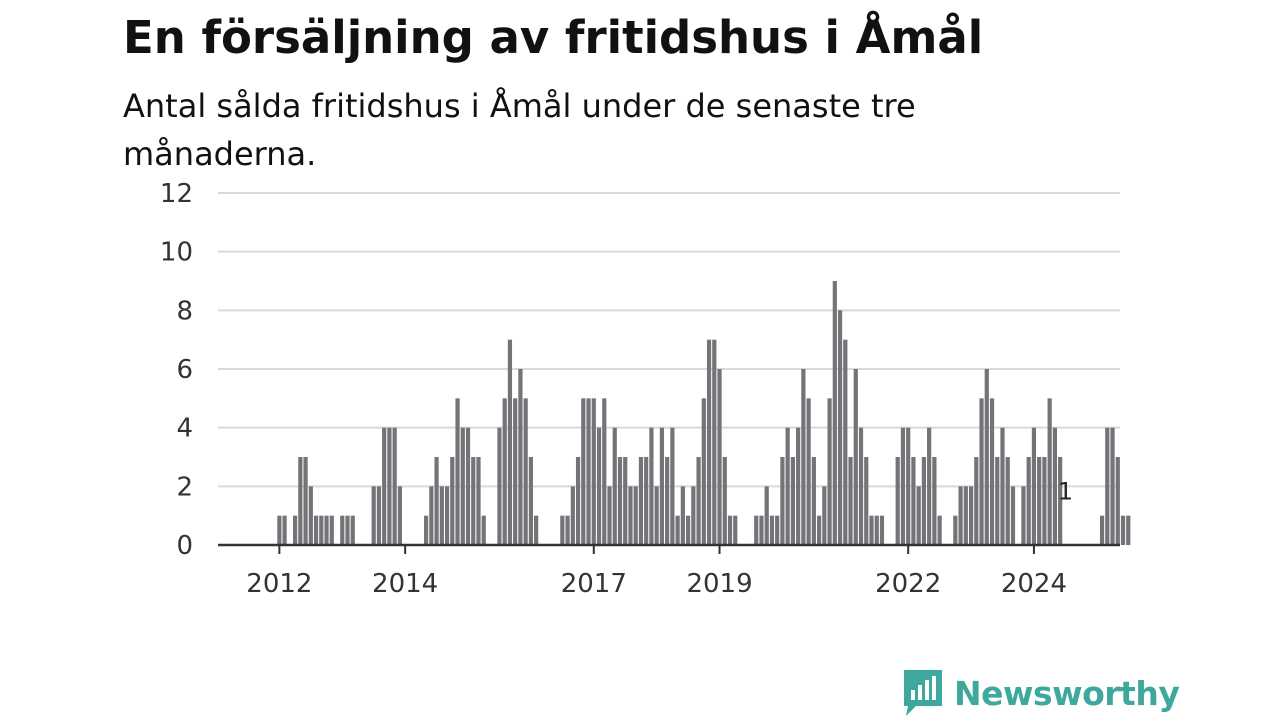 The width and height of the screenshot is (1280, 720). What do you see at coordinates (184, 370) in the screenshot?
I see `y-tick-label: 6` at bounding box center [184, 370].